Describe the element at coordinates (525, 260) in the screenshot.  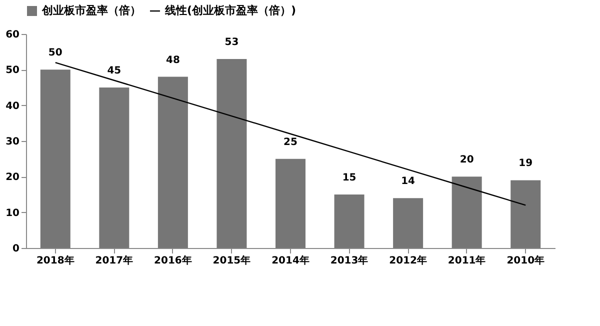
I see `x-tick-label: 2010年` at that location.